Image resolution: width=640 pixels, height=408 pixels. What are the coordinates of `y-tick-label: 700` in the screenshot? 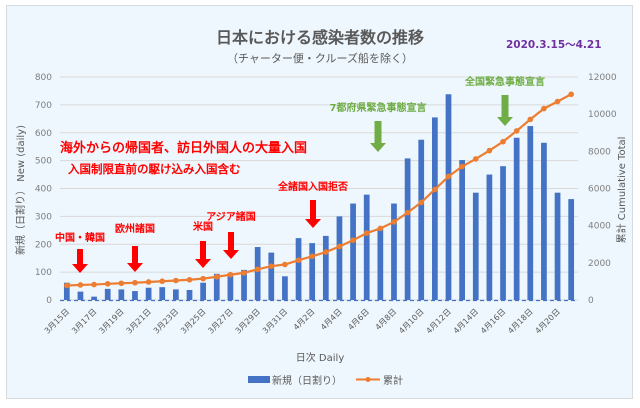 It's located at (43, 106).